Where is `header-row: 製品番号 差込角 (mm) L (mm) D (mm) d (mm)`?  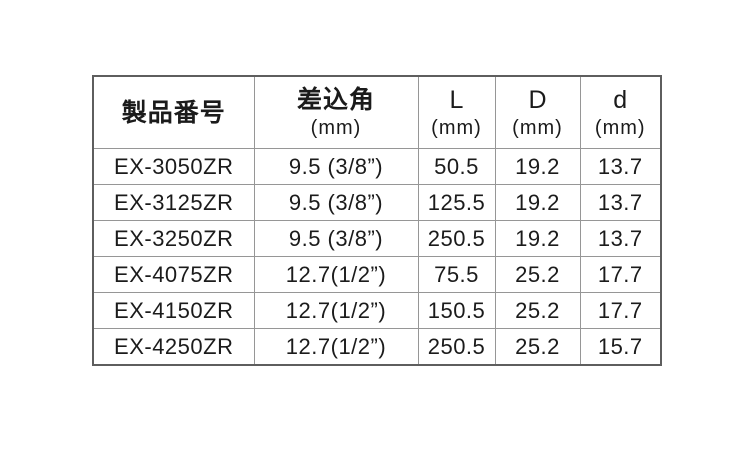
header-row: 製品番号 差込角 (mm) L (mm) D (mm) d (mm) is located at coordinates (377, 112).